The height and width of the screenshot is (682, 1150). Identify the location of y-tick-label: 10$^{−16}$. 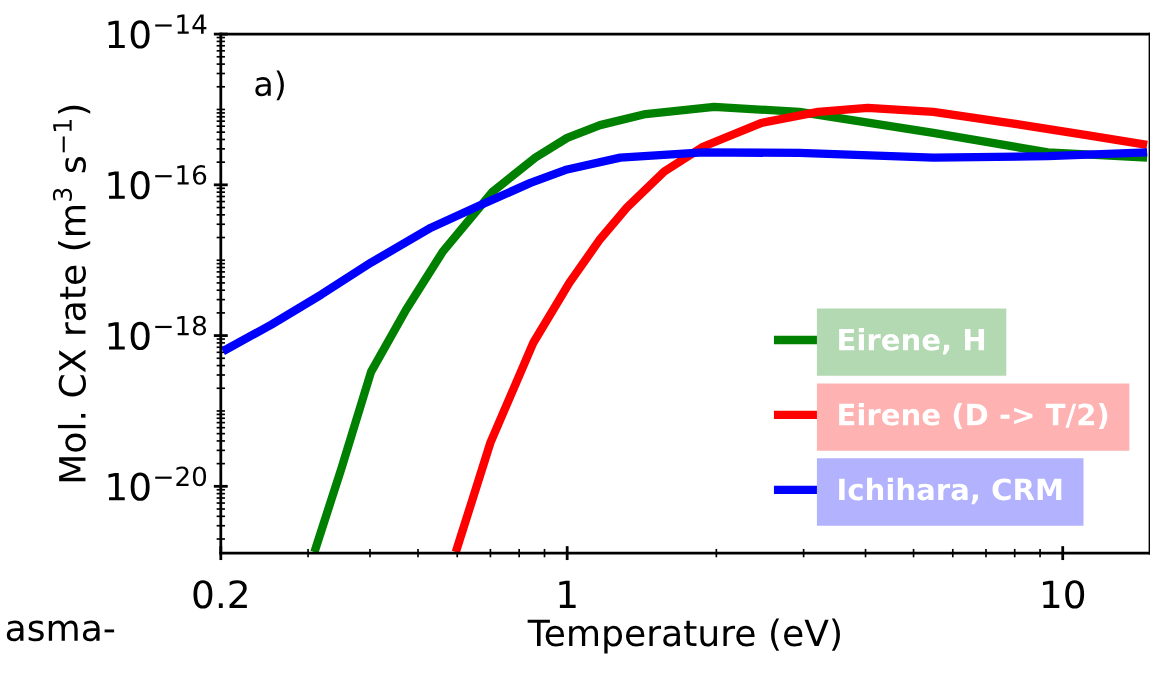
(157, 182).